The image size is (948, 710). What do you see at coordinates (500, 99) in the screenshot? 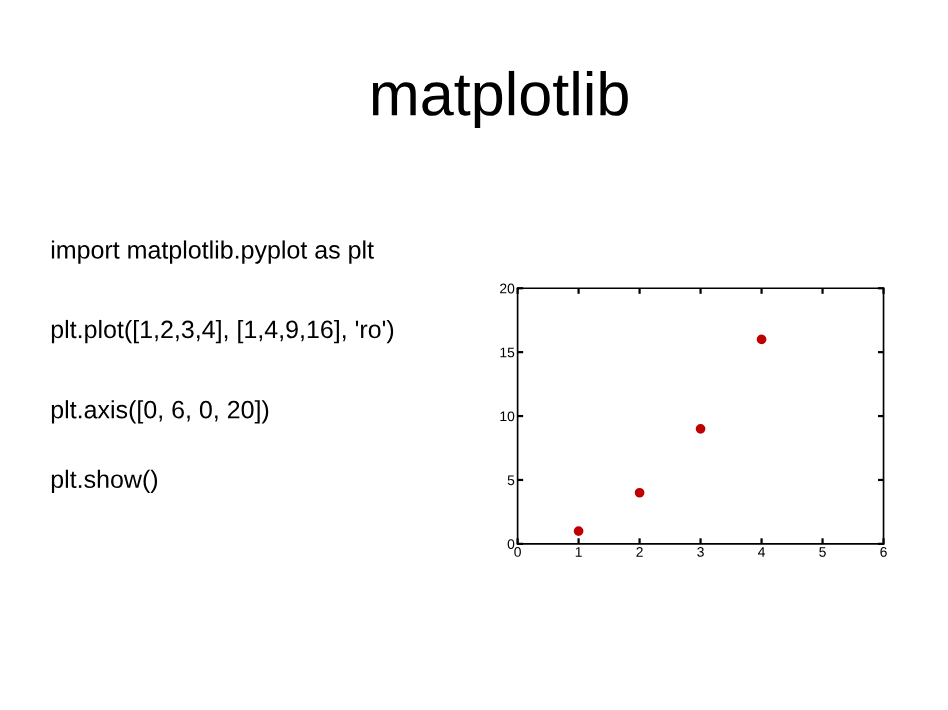
I see `chart-title: matplotlib` at bounding box center [500, 99].